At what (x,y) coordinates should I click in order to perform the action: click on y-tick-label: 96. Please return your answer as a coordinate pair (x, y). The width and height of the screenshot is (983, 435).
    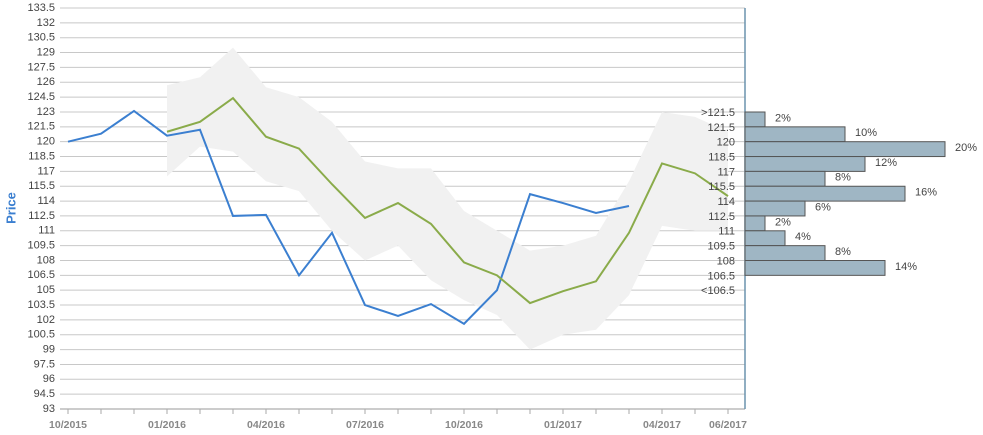
    Looking at the image, I should click on (49, 379).